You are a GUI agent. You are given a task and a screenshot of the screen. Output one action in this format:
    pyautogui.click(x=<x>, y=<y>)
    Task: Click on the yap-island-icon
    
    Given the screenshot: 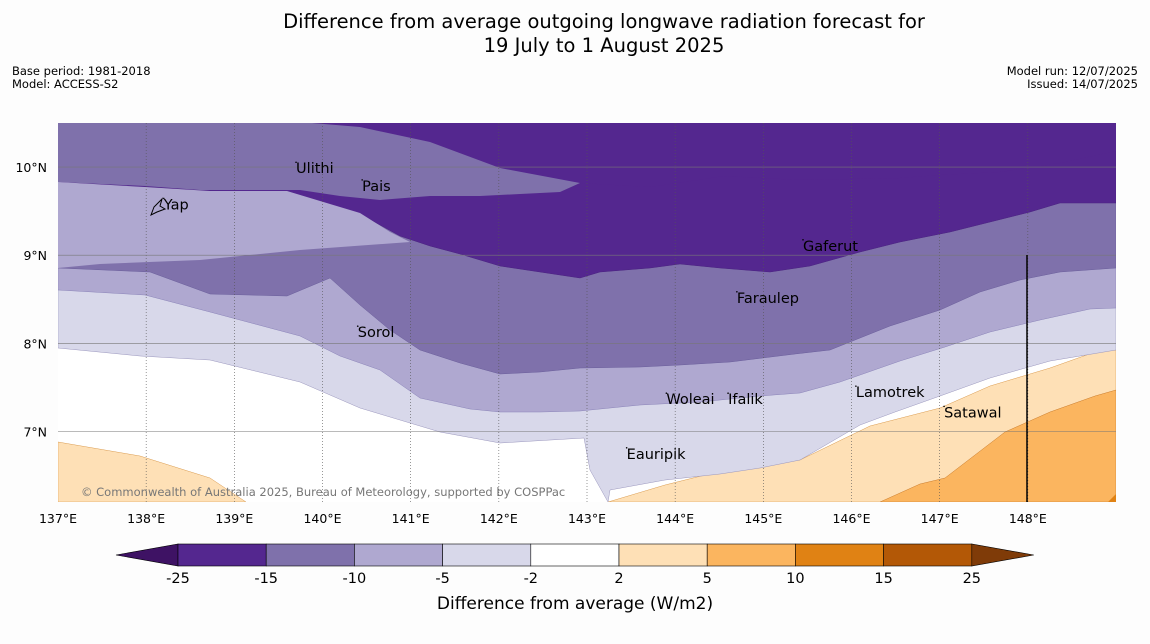 What is the action you would take?
    pyautogui.click(x=158, y=207)
    